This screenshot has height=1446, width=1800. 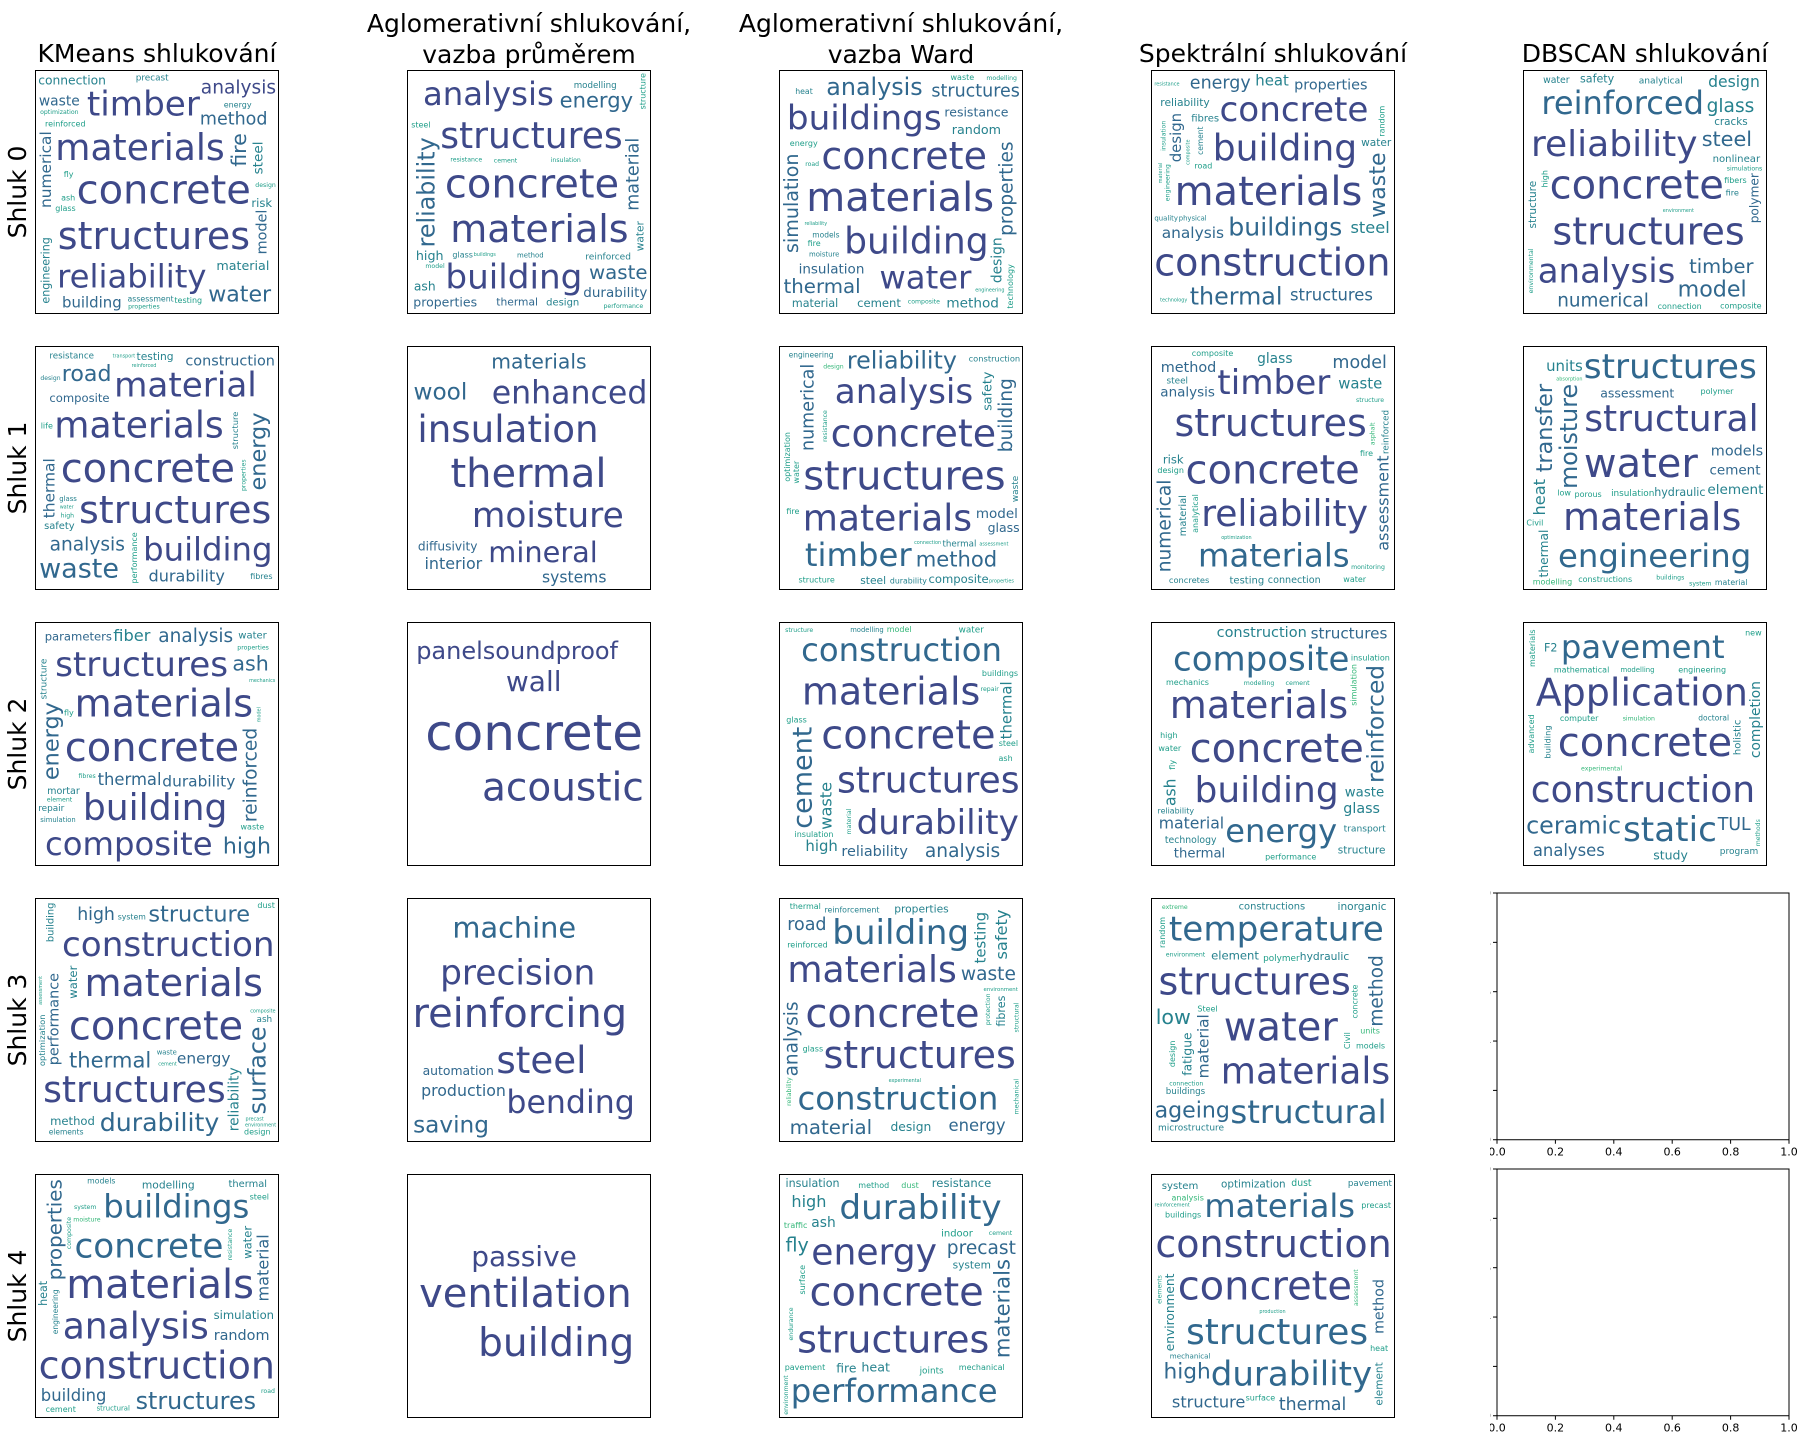 I want to click on cloud-word: systems, so click(x=574, y=578).